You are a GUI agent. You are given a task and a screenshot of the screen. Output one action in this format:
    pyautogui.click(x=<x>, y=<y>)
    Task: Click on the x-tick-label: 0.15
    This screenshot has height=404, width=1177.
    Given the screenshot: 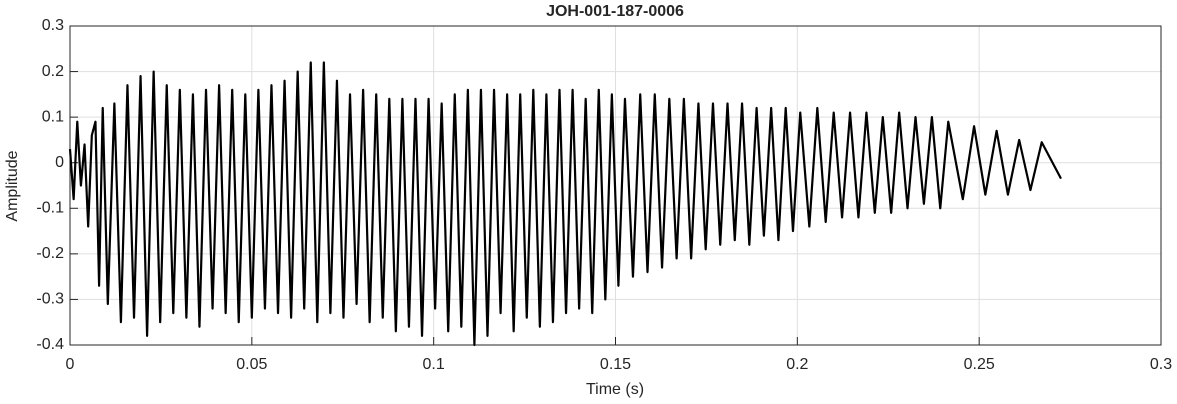 What is the action you would take?
    pyautogui.click(x=615, y=364)
    